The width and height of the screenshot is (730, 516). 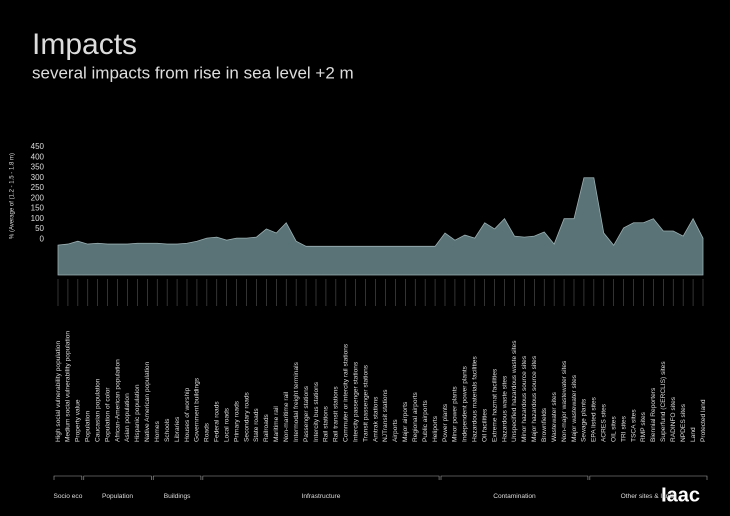 I want to click on x-tick-label: Major wastewater sites, so click(x=574, y=408).